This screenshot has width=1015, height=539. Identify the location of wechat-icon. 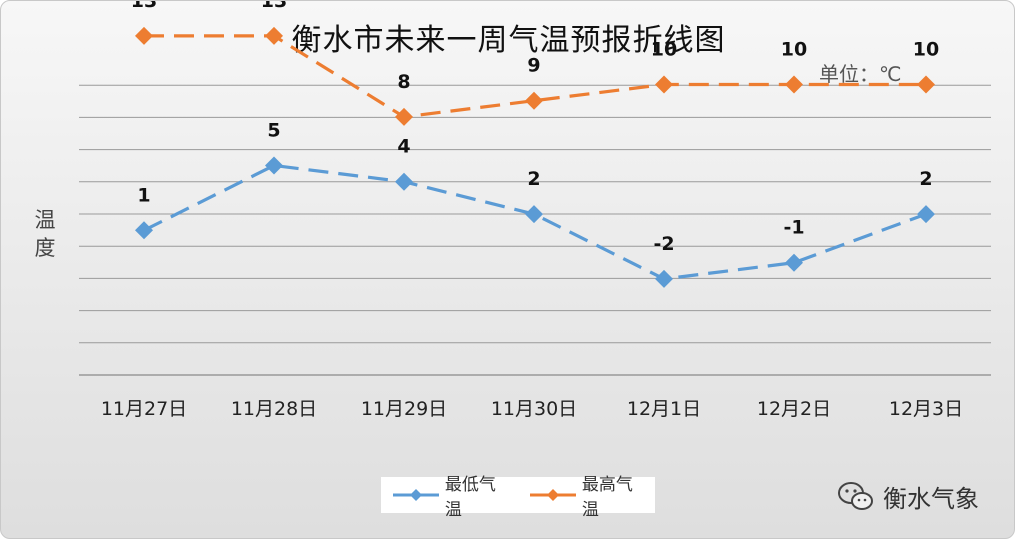
(855, 495).